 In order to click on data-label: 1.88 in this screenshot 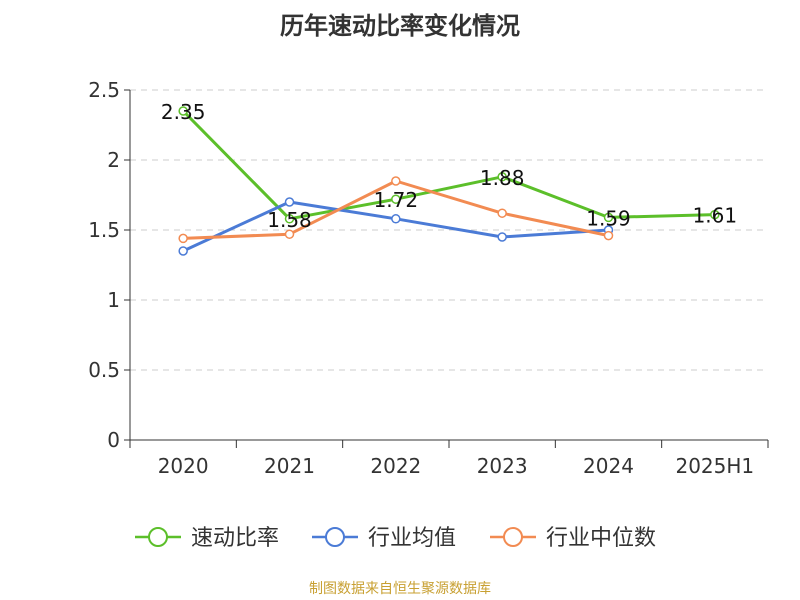, I will do `click(502, 178)`.